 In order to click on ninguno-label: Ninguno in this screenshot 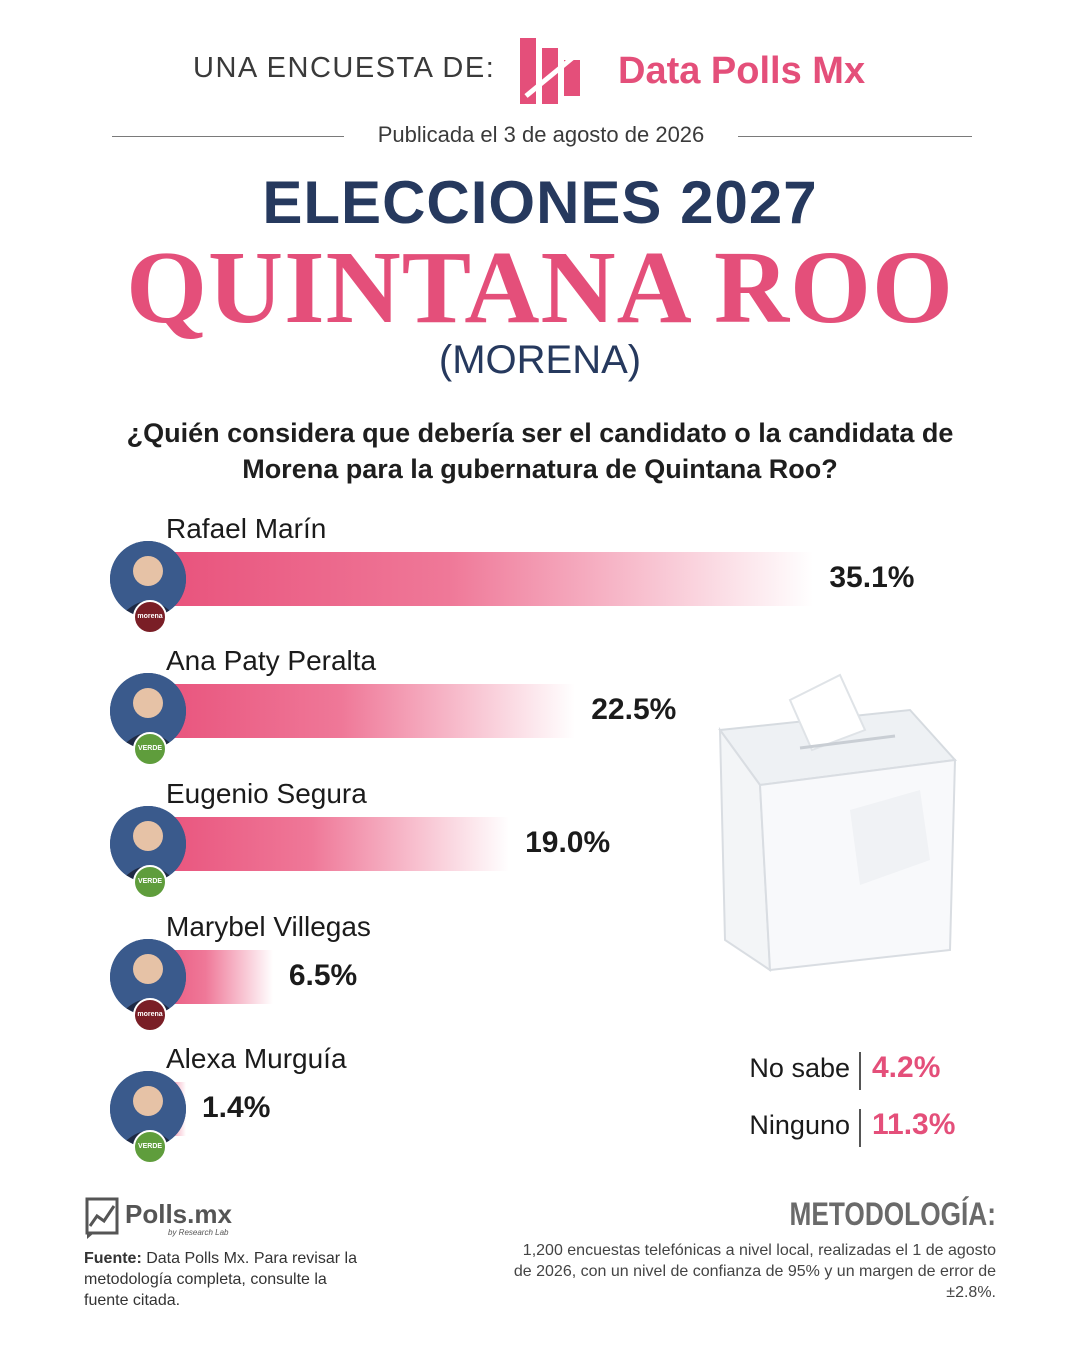, I will do `click(799, 1125)`.